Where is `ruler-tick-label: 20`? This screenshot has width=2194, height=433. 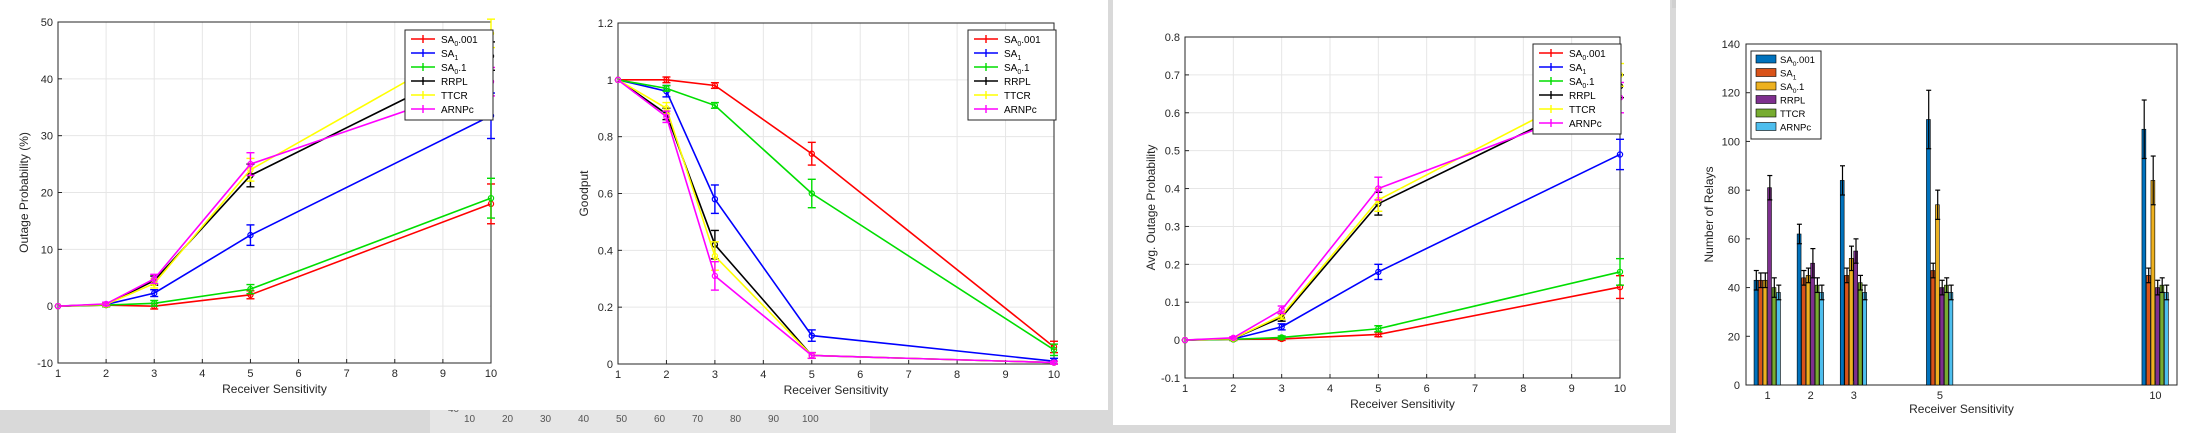
ruler-tick-label: 20 is located at coordinates (508, 419).